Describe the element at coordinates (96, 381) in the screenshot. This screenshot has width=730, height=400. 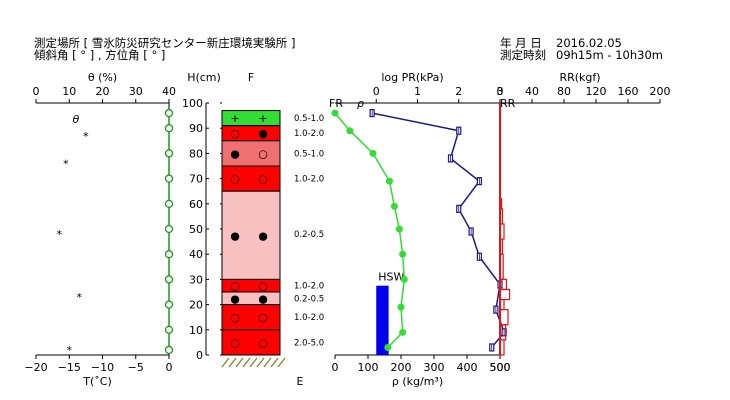
I see `temp-axis-label: T(˚C)` at that location.